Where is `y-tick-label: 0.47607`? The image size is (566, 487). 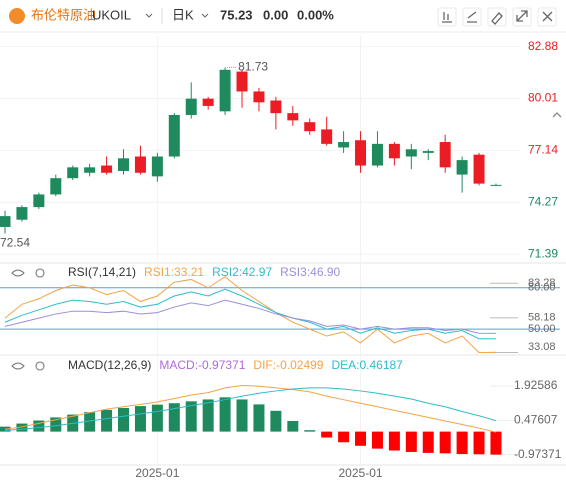 y-tick-label: 0.47607 is located at coordinates (536, 420).